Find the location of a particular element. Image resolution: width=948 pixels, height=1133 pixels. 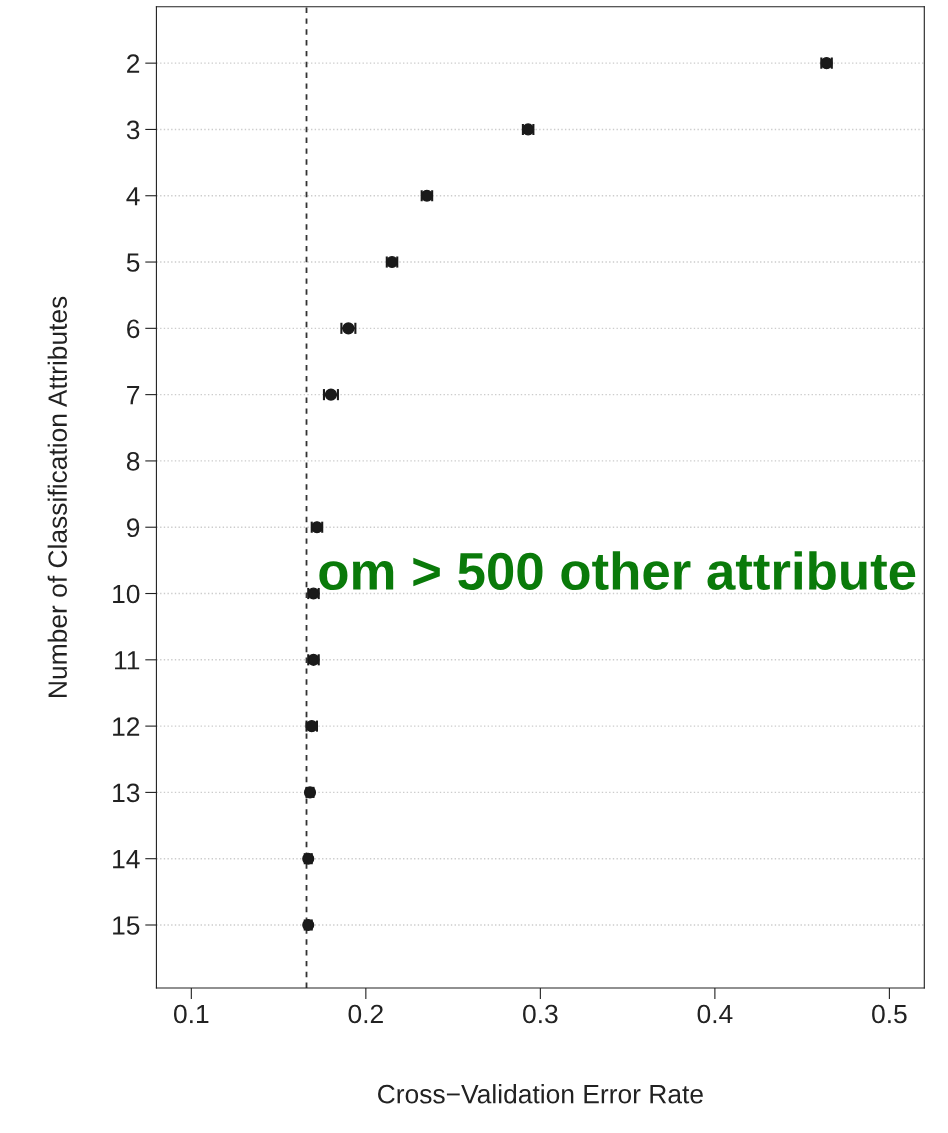

y-tick-label: 9 is located at coordinates (133, 528).